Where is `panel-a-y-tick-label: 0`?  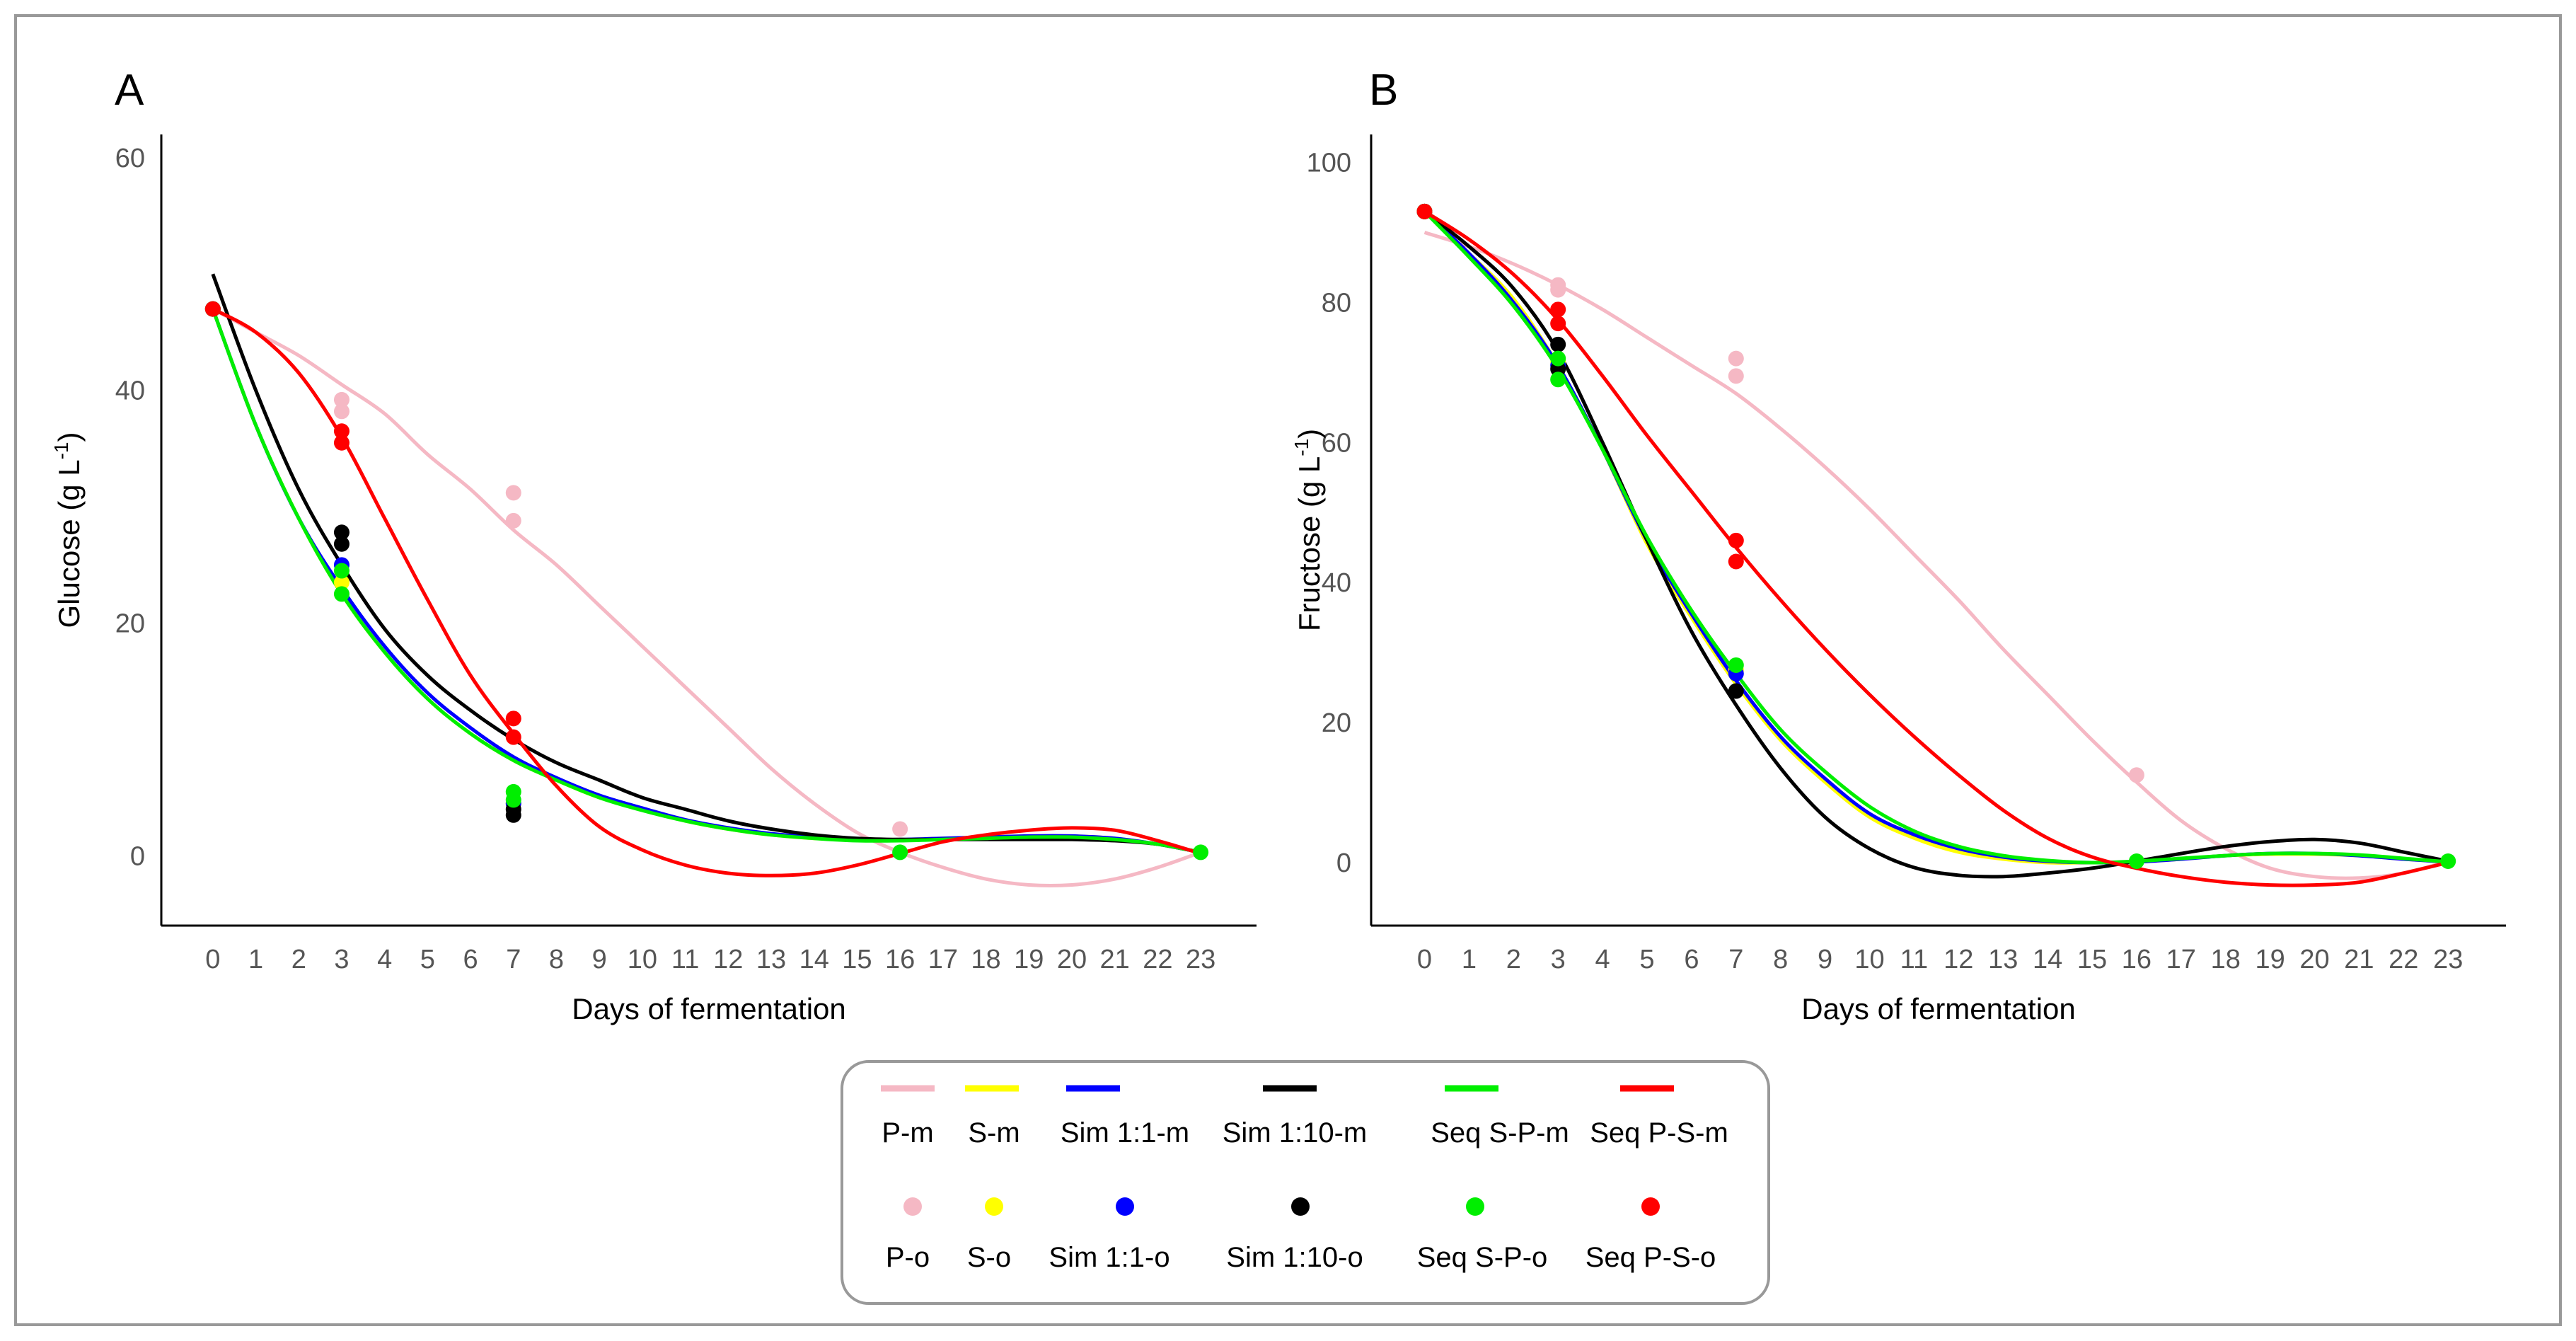 panel-a-y-tick-label: 0 is located at coordinates (137, 856).